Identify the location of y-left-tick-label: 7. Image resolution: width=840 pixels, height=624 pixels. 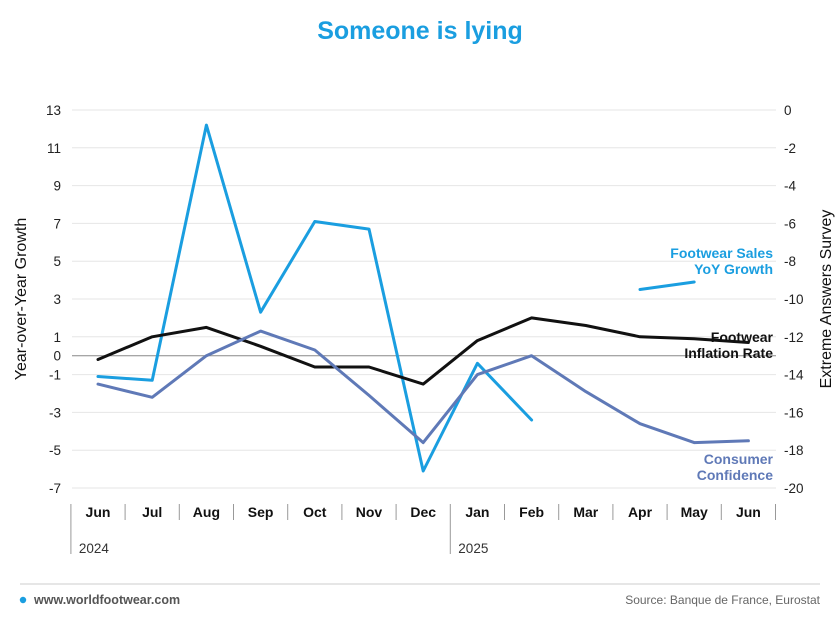
(57, 223).